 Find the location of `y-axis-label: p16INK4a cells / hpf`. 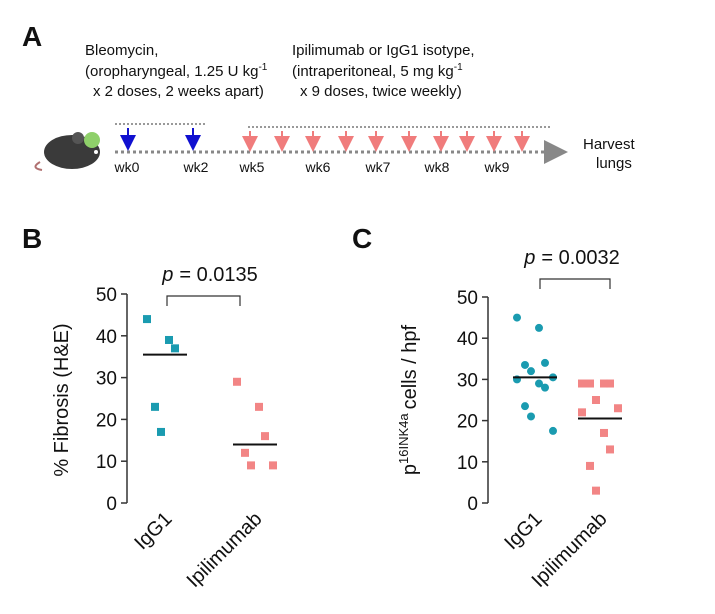

y-axis-label: p16INK4a cells / hpf is located at coordinates (408, 399).